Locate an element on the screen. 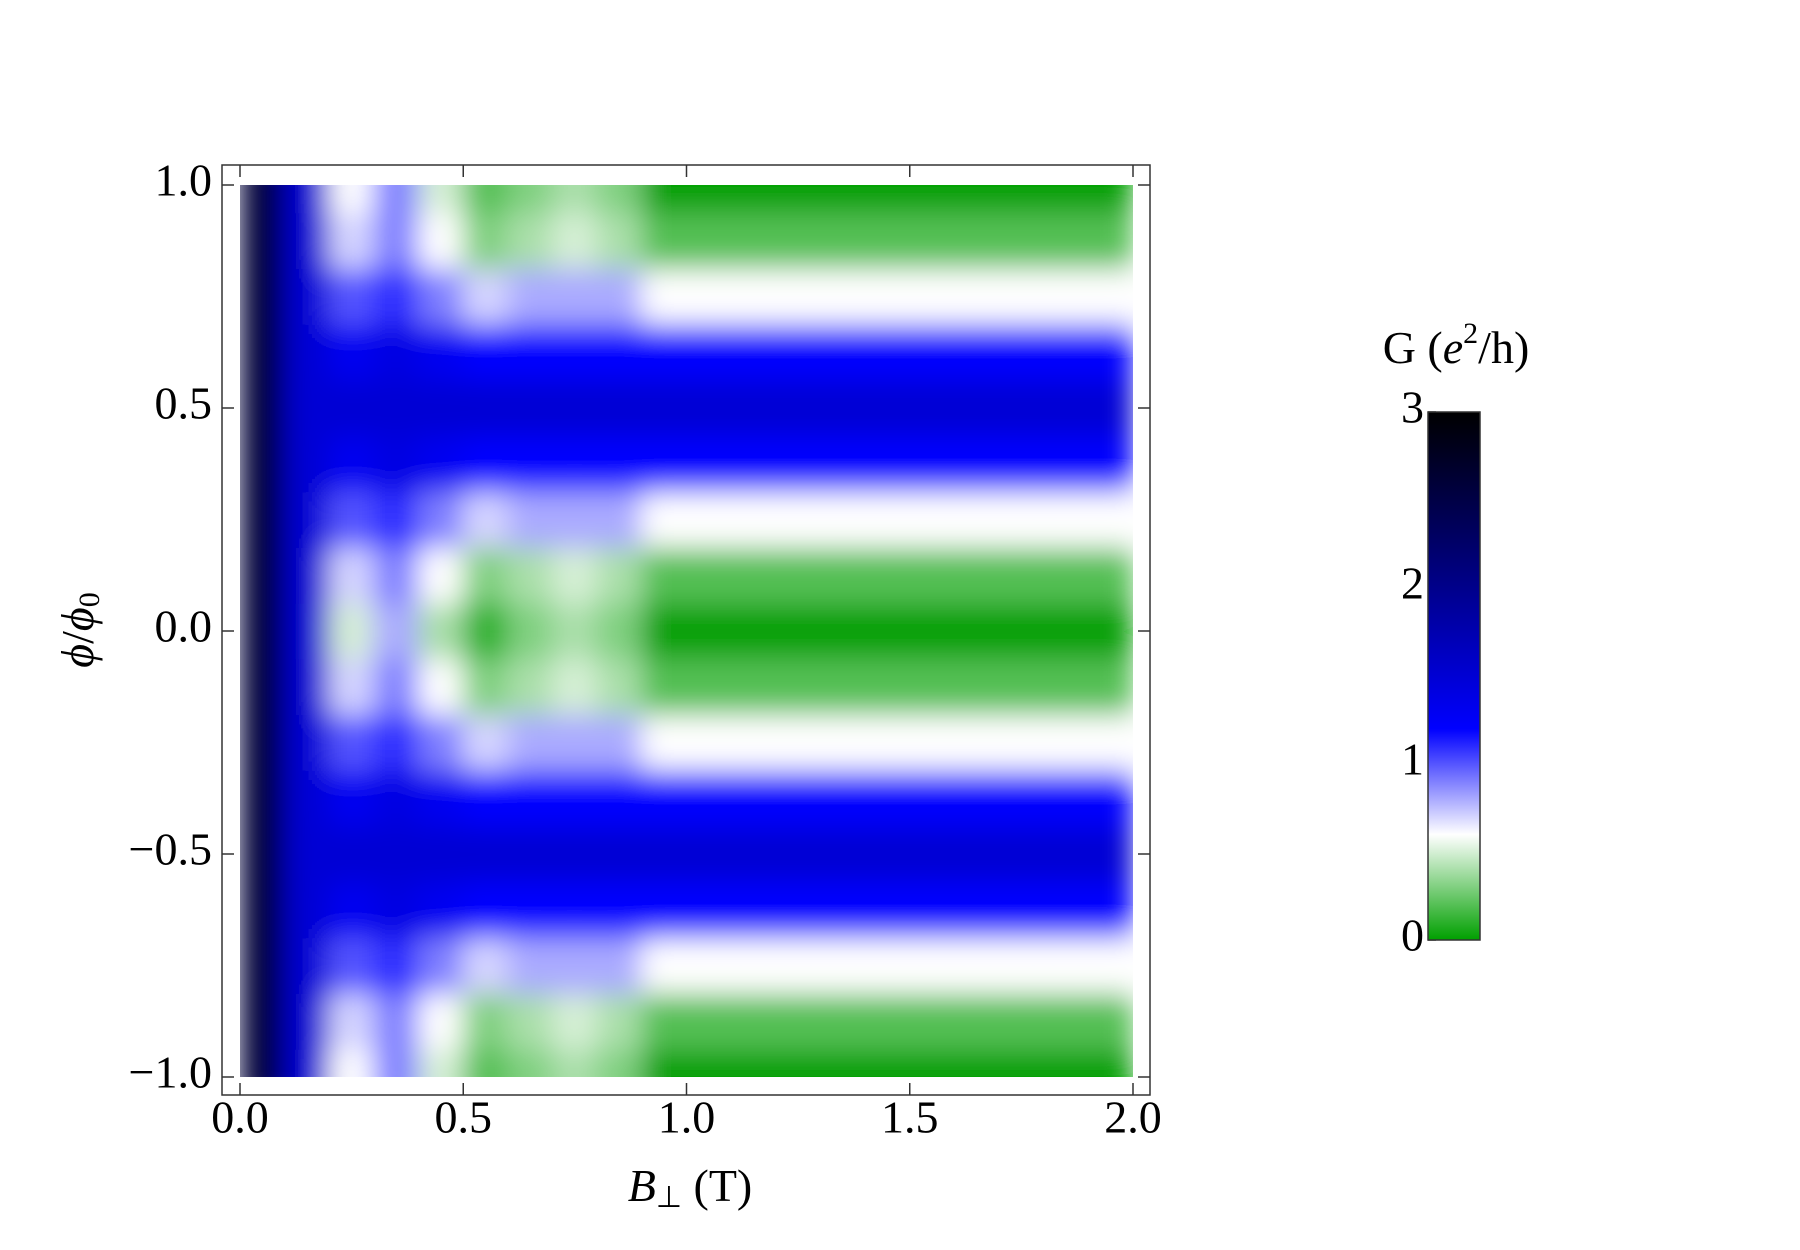 The height and width of the screenshot is (1250, 1800). colorbar is located at coordinates (1454, 676).